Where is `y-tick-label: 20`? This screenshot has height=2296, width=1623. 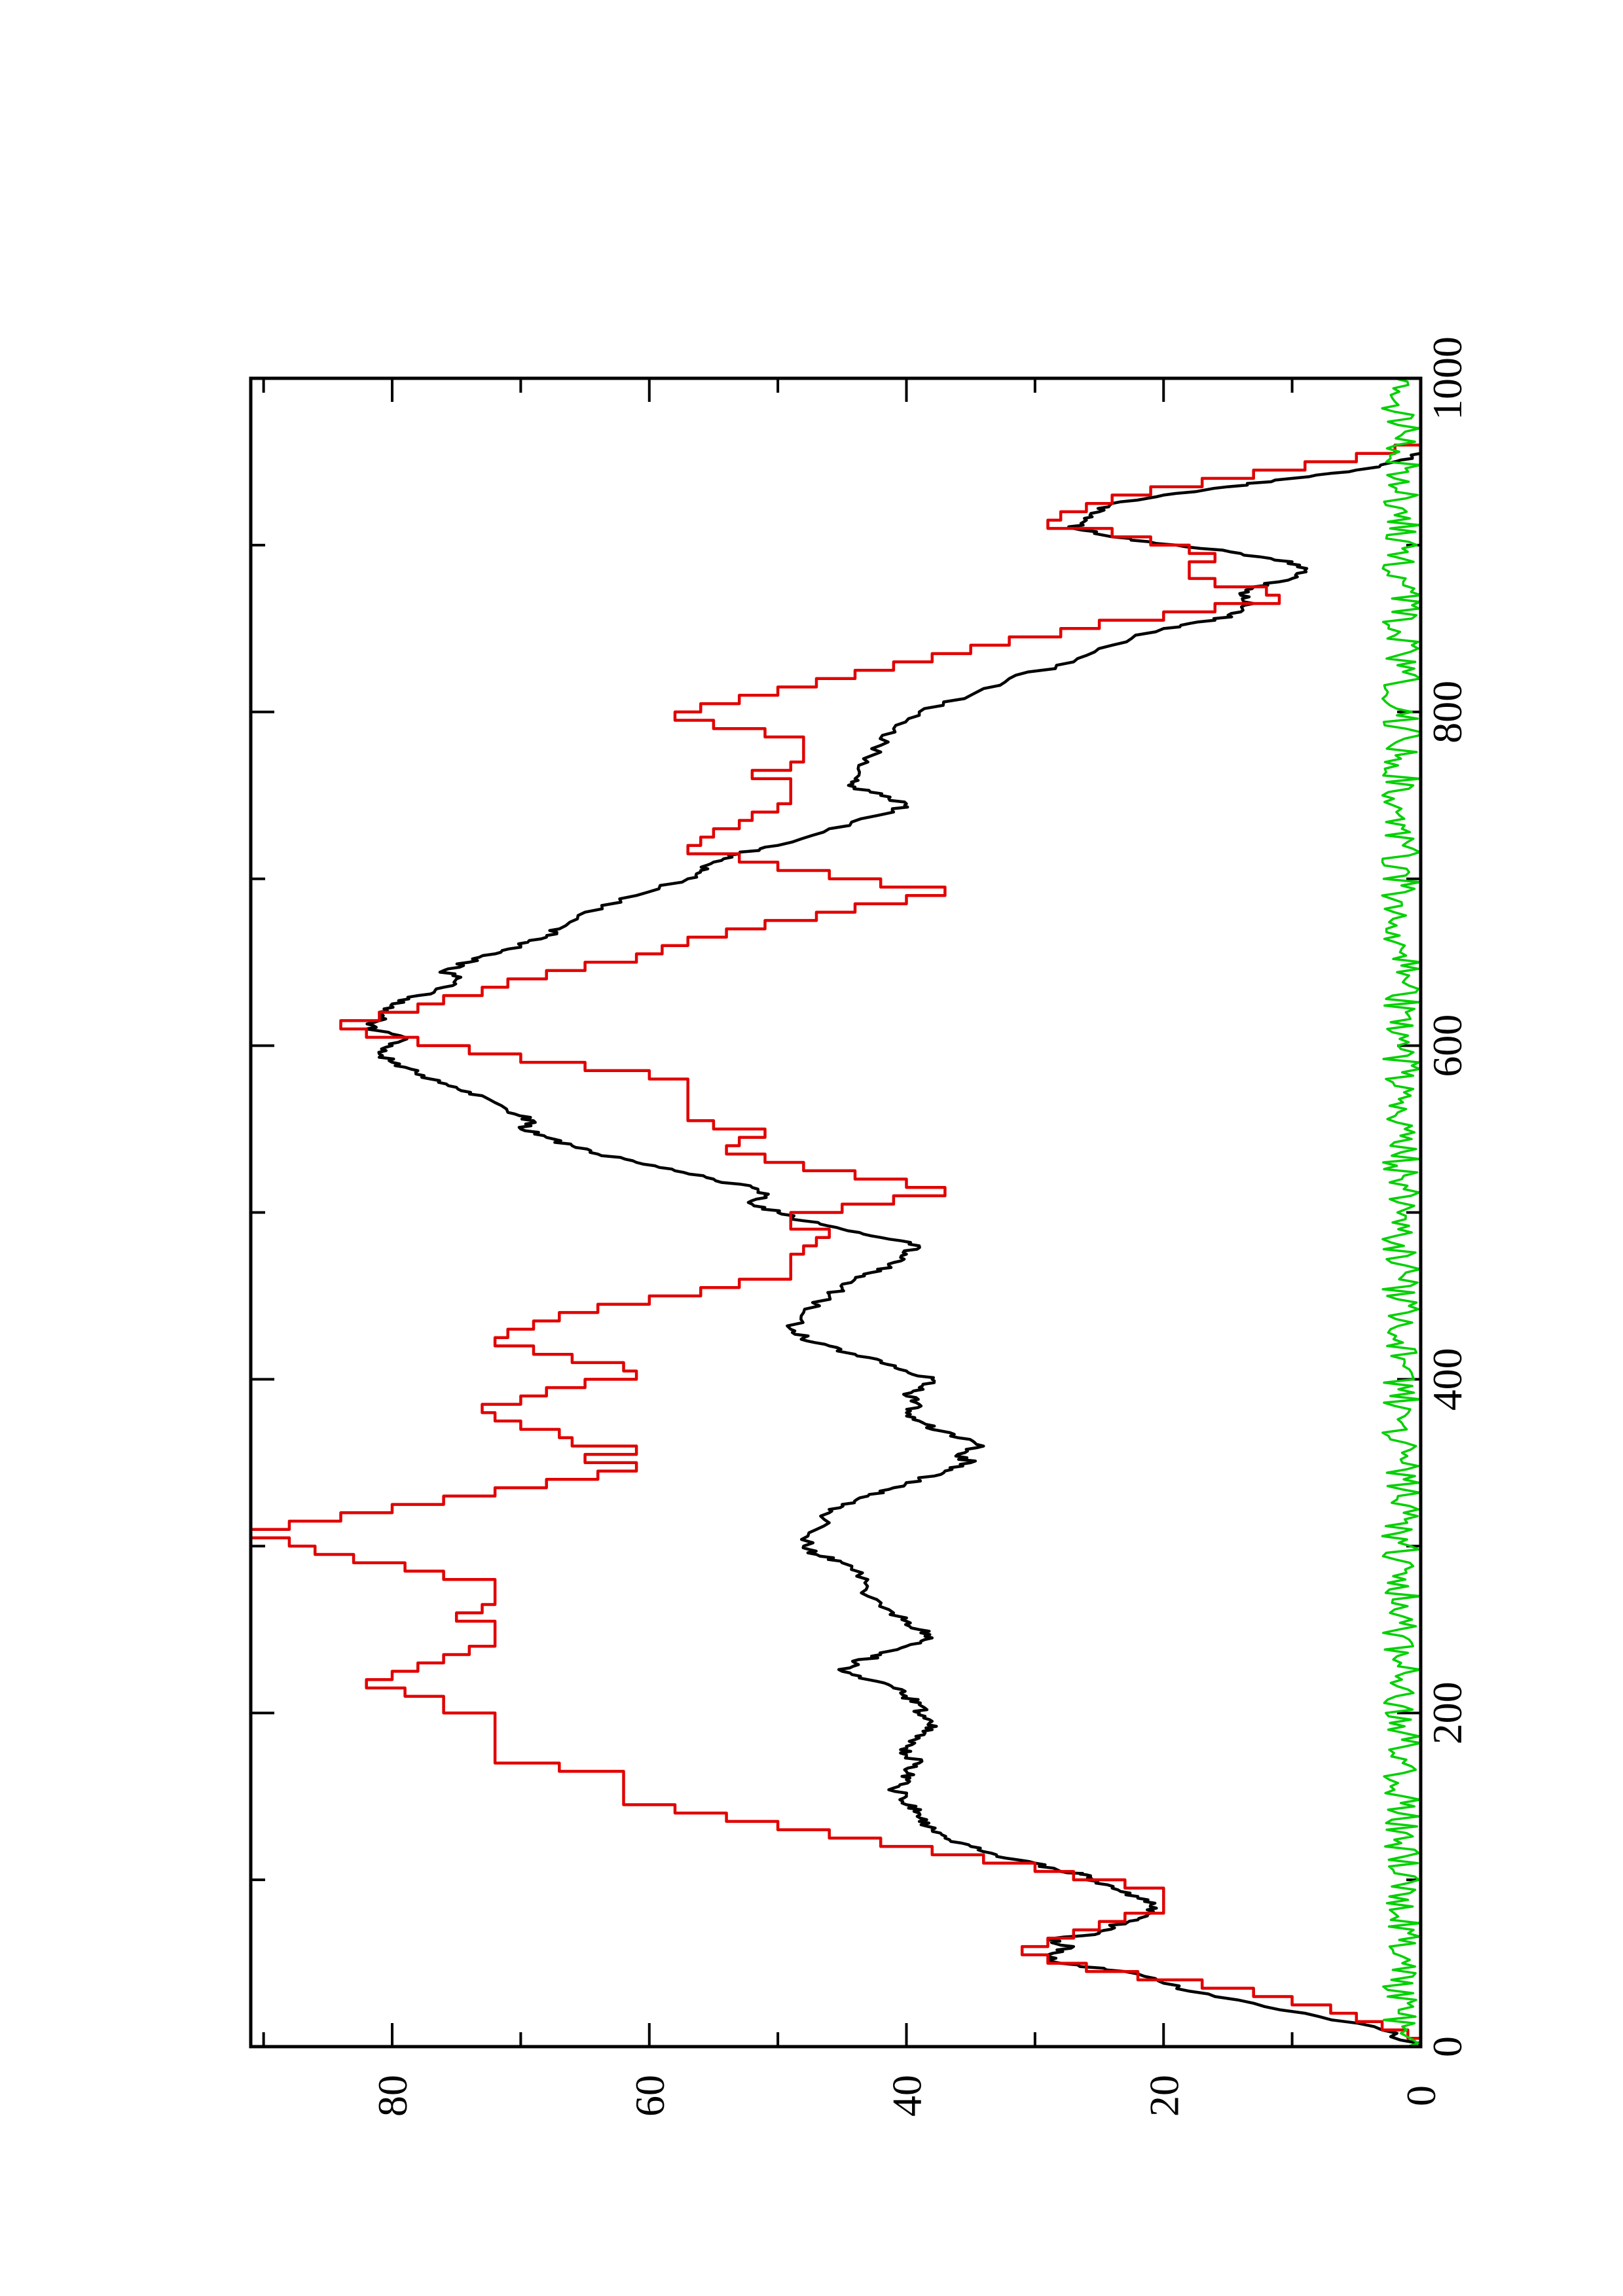 y-tick-label: 20 is located at coordinates (1163, 2096).